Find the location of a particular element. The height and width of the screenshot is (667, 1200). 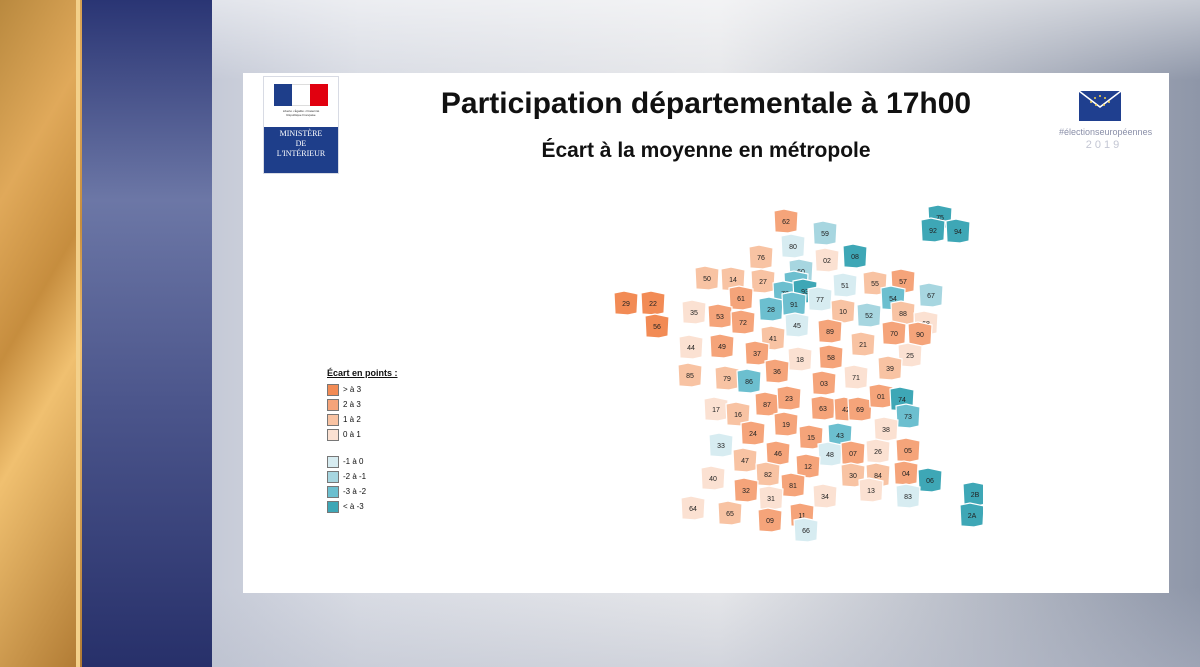

department-65: 65 is located at coordinates (730, 513).